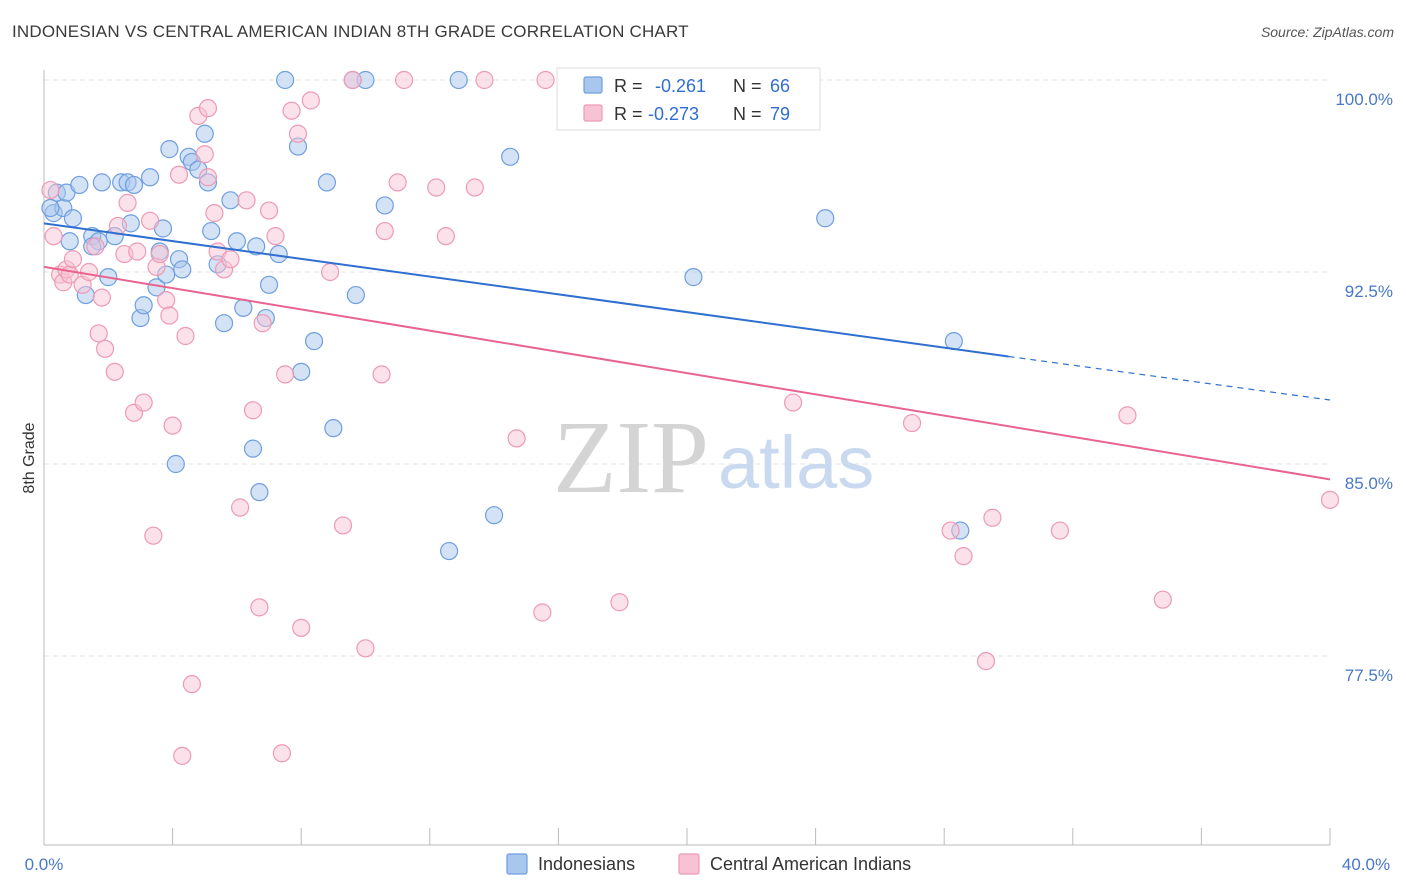 The image size is (1406, 892). Describe the element at coordinates (713, 457) in the screenshot. I see `watermark: ZIP atlas` at that location.